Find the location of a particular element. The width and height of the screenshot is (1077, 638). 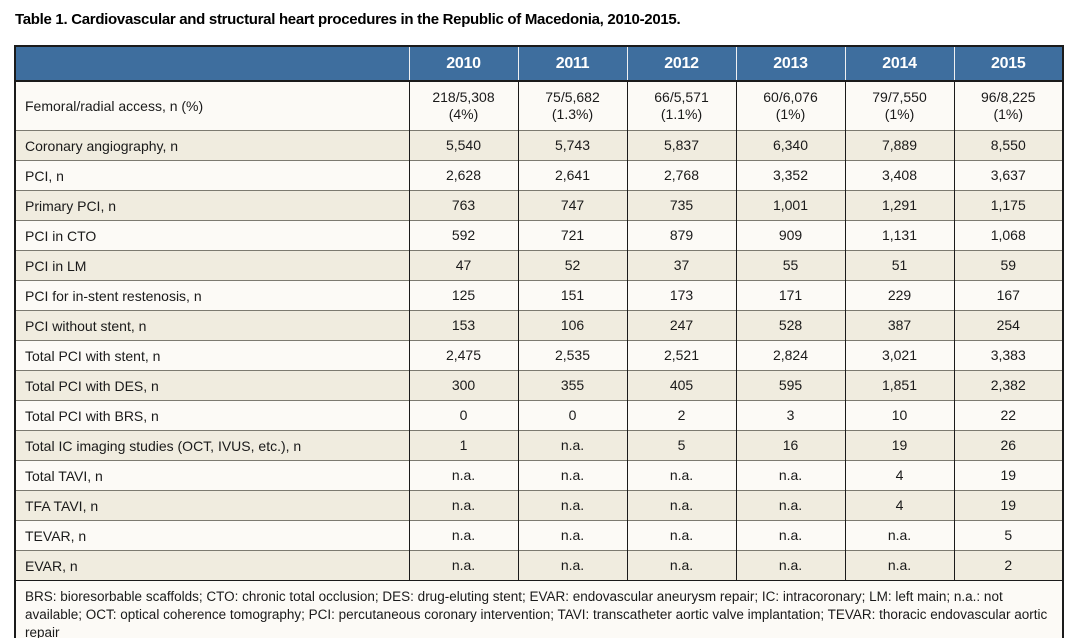

cell-value: 300 is located at coordinates (463, 385).